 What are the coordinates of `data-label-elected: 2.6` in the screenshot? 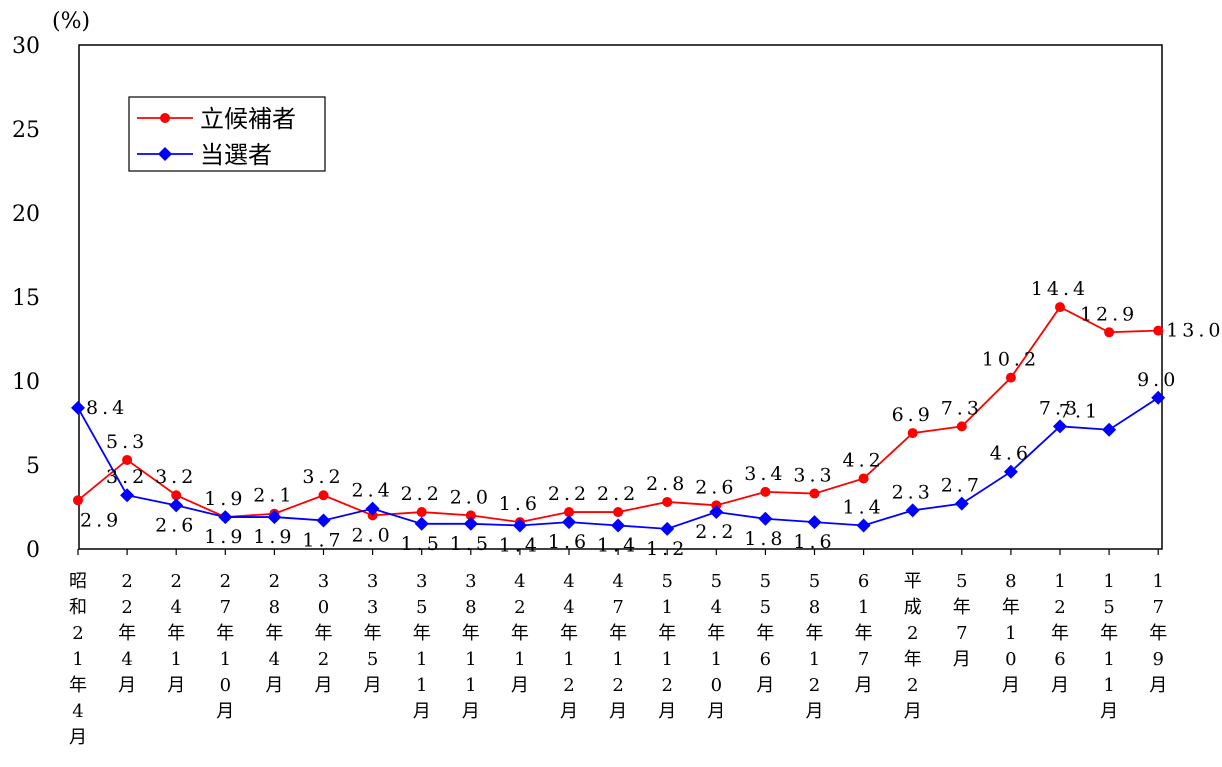 It's located at (176, 525).